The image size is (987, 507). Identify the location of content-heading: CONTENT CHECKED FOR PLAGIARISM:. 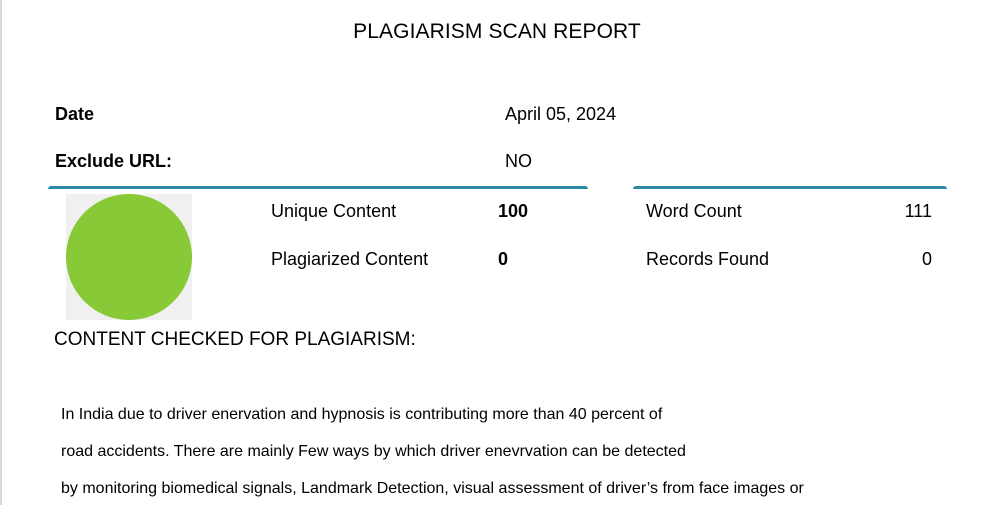
(235, 339).